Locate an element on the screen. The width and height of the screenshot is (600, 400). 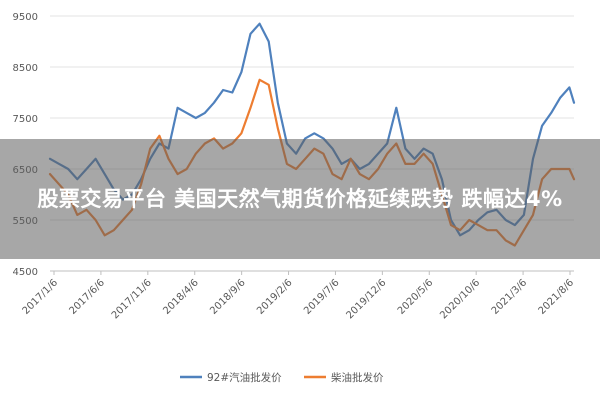
x-tick-label: 2020/10/6 is located at coordinates (460, 299).